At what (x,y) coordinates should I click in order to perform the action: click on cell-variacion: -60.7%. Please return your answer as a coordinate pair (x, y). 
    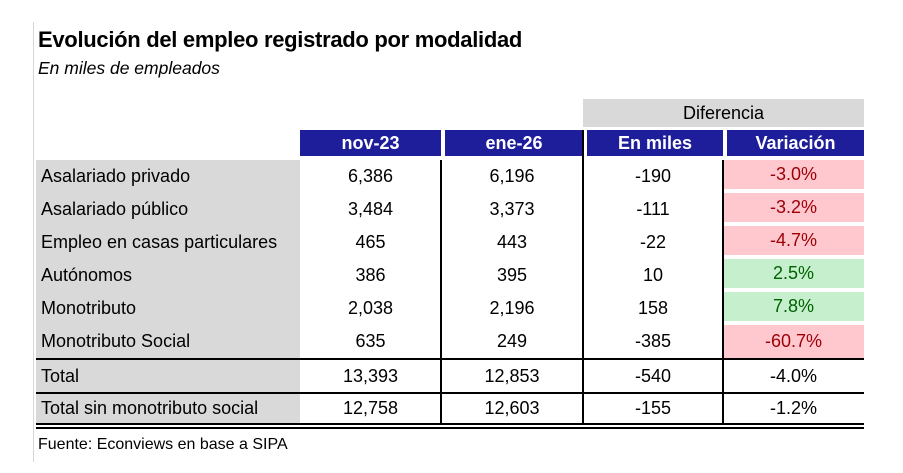
    Looking at the image, I should click on (793, 341).